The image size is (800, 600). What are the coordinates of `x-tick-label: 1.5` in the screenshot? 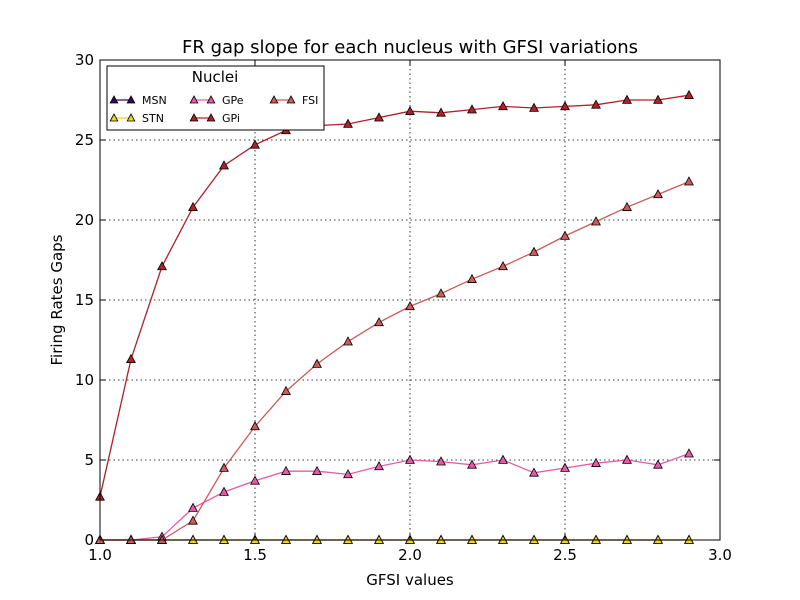 It's located at (255, 555).